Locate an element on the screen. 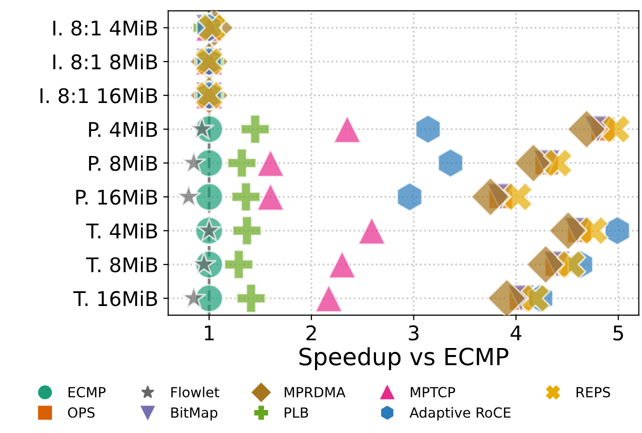 Image resolution: width=642 pixels, height=433 pixels. x-tick-label: 2 is located at coordinates (311, 332).